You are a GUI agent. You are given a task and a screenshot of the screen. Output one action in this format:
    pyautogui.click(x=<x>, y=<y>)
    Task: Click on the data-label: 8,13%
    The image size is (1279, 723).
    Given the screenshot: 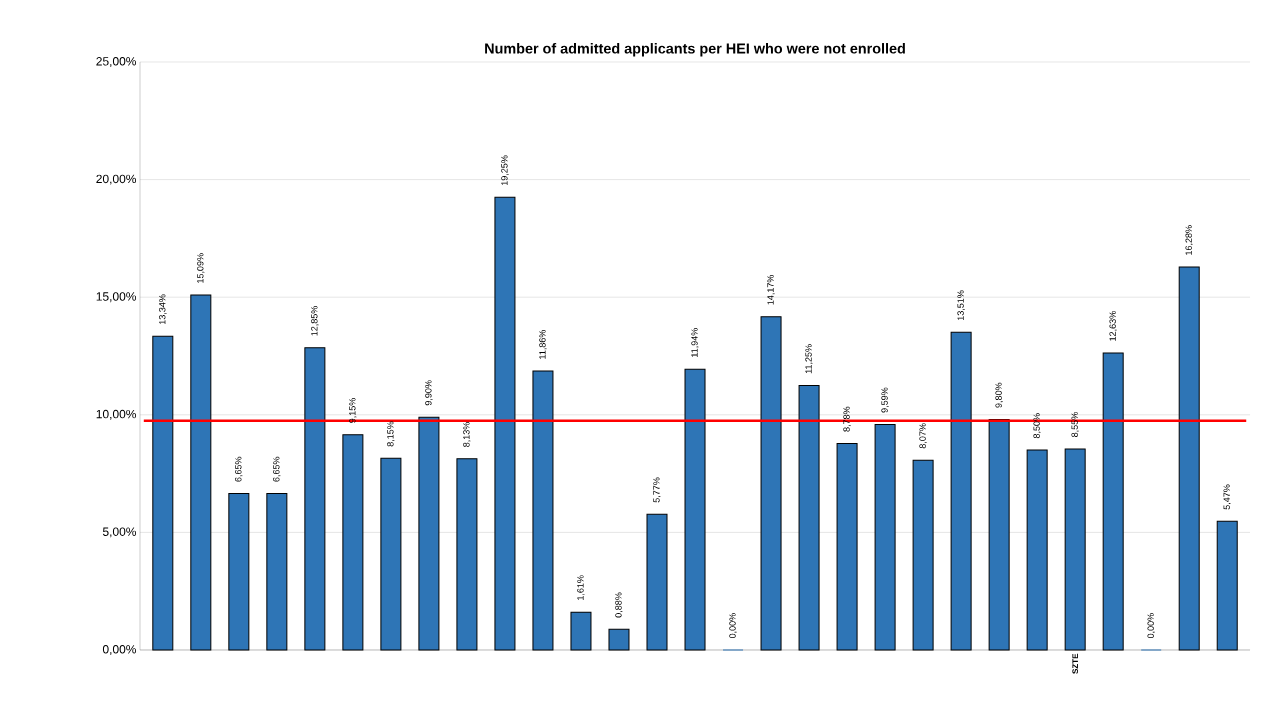 What is the action you would take?
    pyautogui.click(x=467, y=434)
    